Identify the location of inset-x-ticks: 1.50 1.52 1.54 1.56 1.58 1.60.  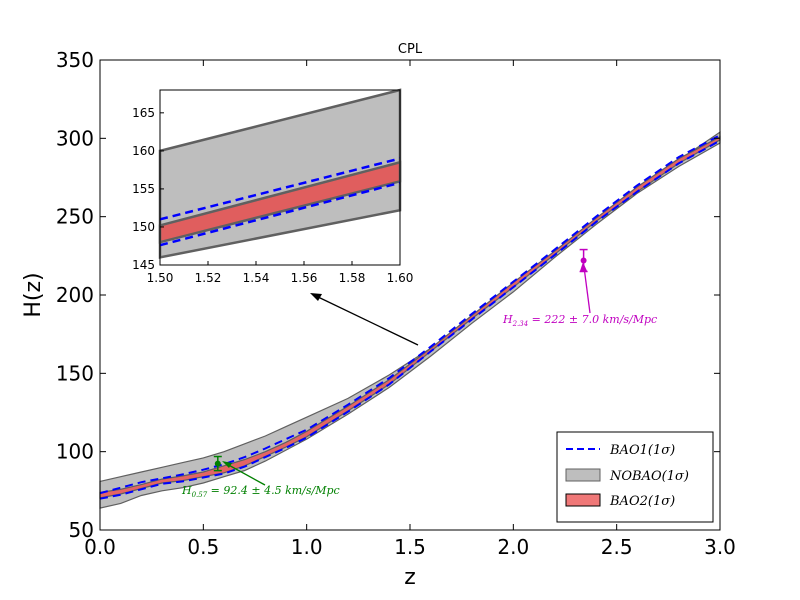
(280, 273).